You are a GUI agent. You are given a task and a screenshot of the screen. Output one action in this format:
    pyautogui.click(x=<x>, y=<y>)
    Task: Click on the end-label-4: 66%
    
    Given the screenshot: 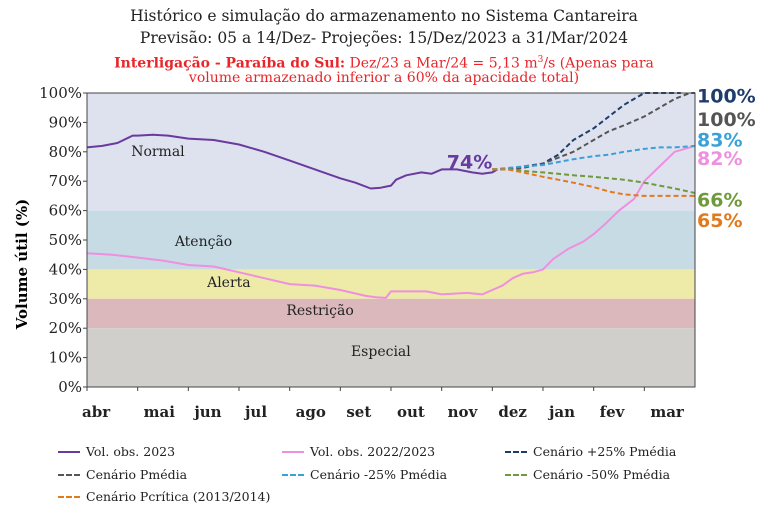 What is the action you would take?
    pyautogui.click(x=719, y=200)
    